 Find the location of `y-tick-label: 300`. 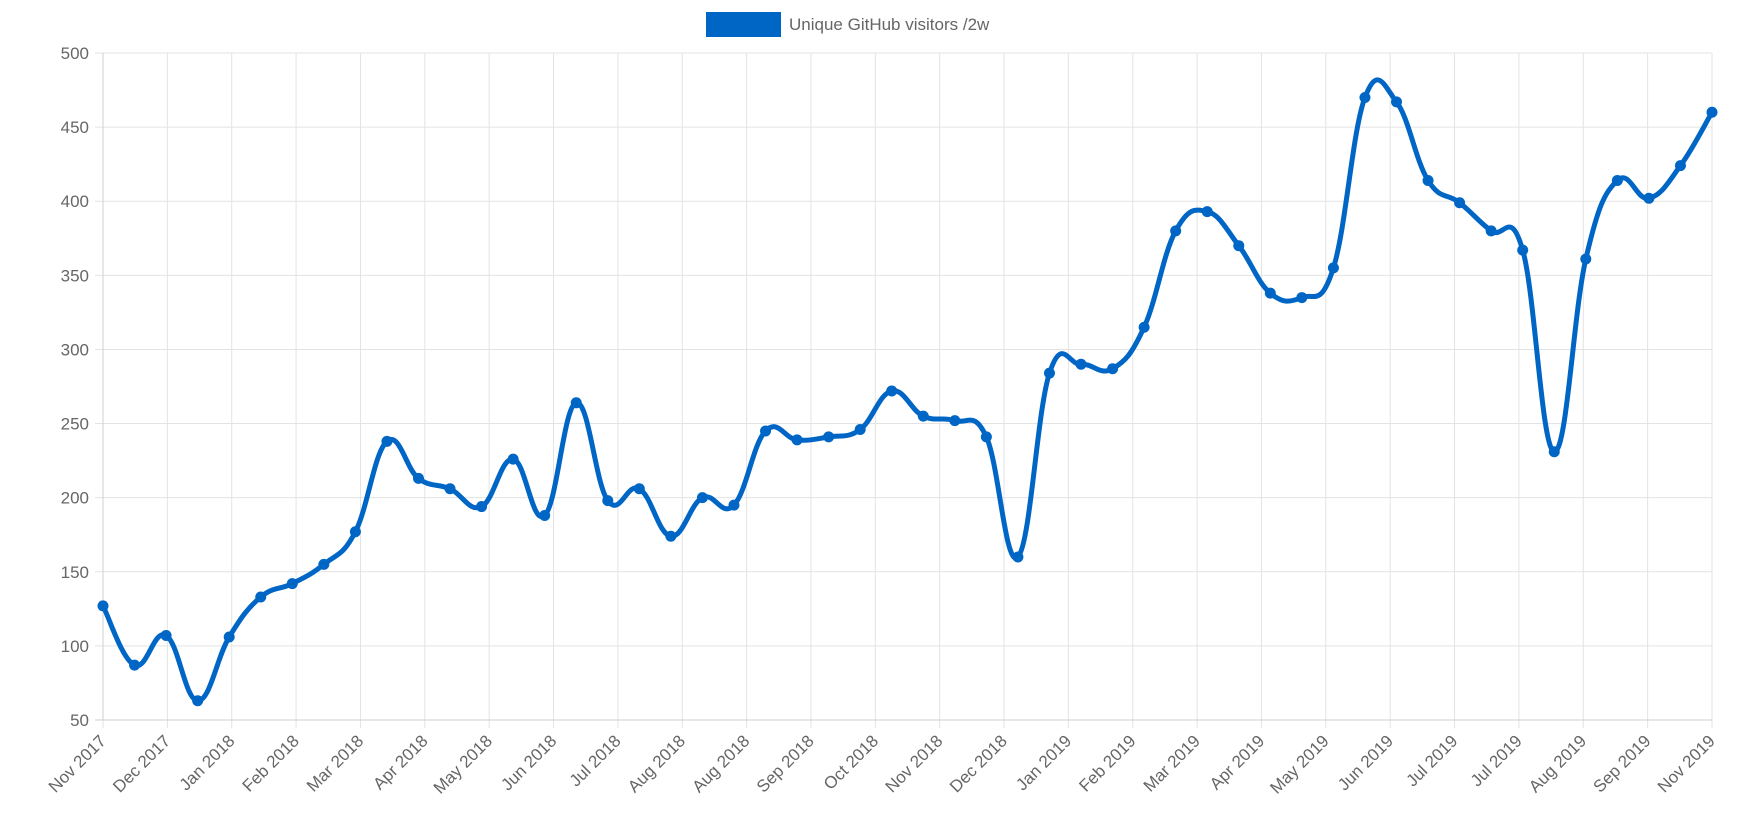

y-tick-label: 300 is located at coordinates (75, 349).